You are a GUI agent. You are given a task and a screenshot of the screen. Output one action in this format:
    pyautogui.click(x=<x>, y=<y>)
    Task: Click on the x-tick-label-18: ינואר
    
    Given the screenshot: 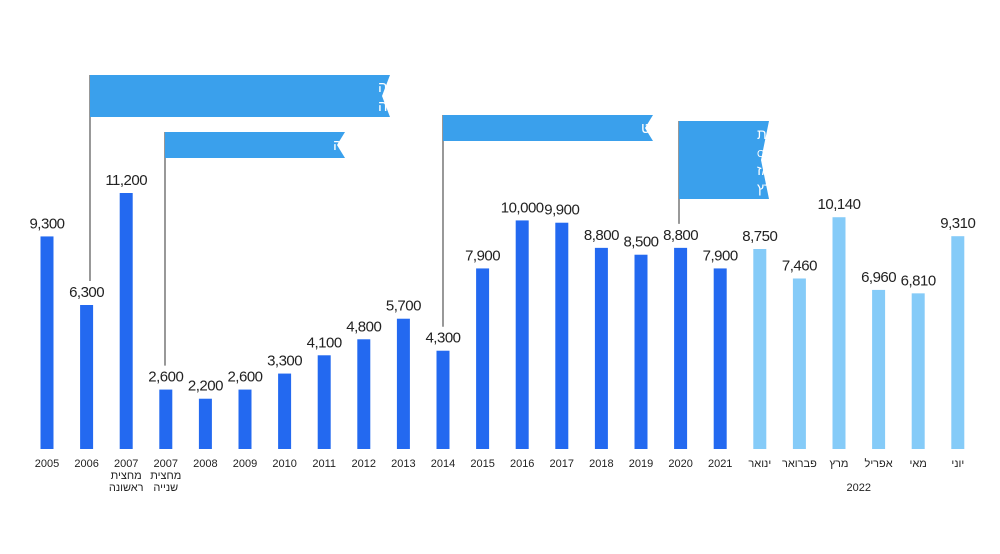 What is the action you would take?
    pyautogui.click(x=759, y=464)
    